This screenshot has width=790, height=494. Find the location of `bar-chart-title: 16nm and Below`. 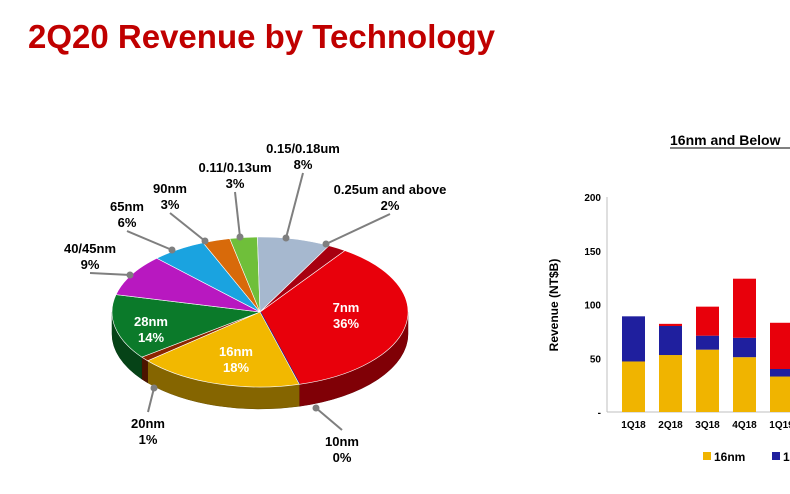

bar-chart-title: 16nm and Below is located at coordinates (725, 140).